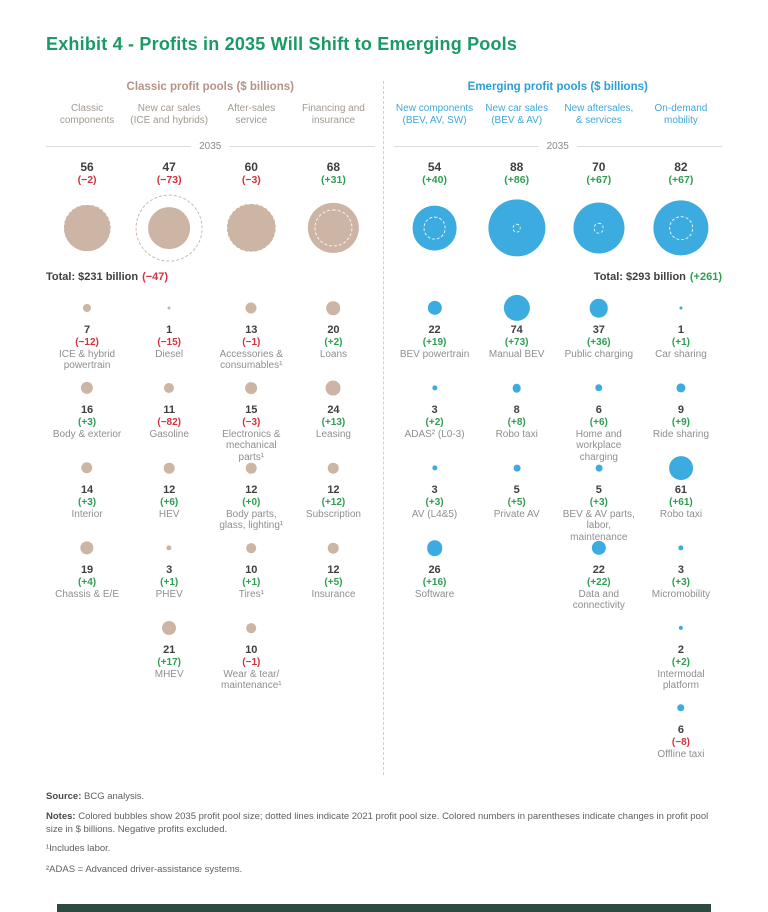  I want to click on item-change: (+4), so click(87, 582).